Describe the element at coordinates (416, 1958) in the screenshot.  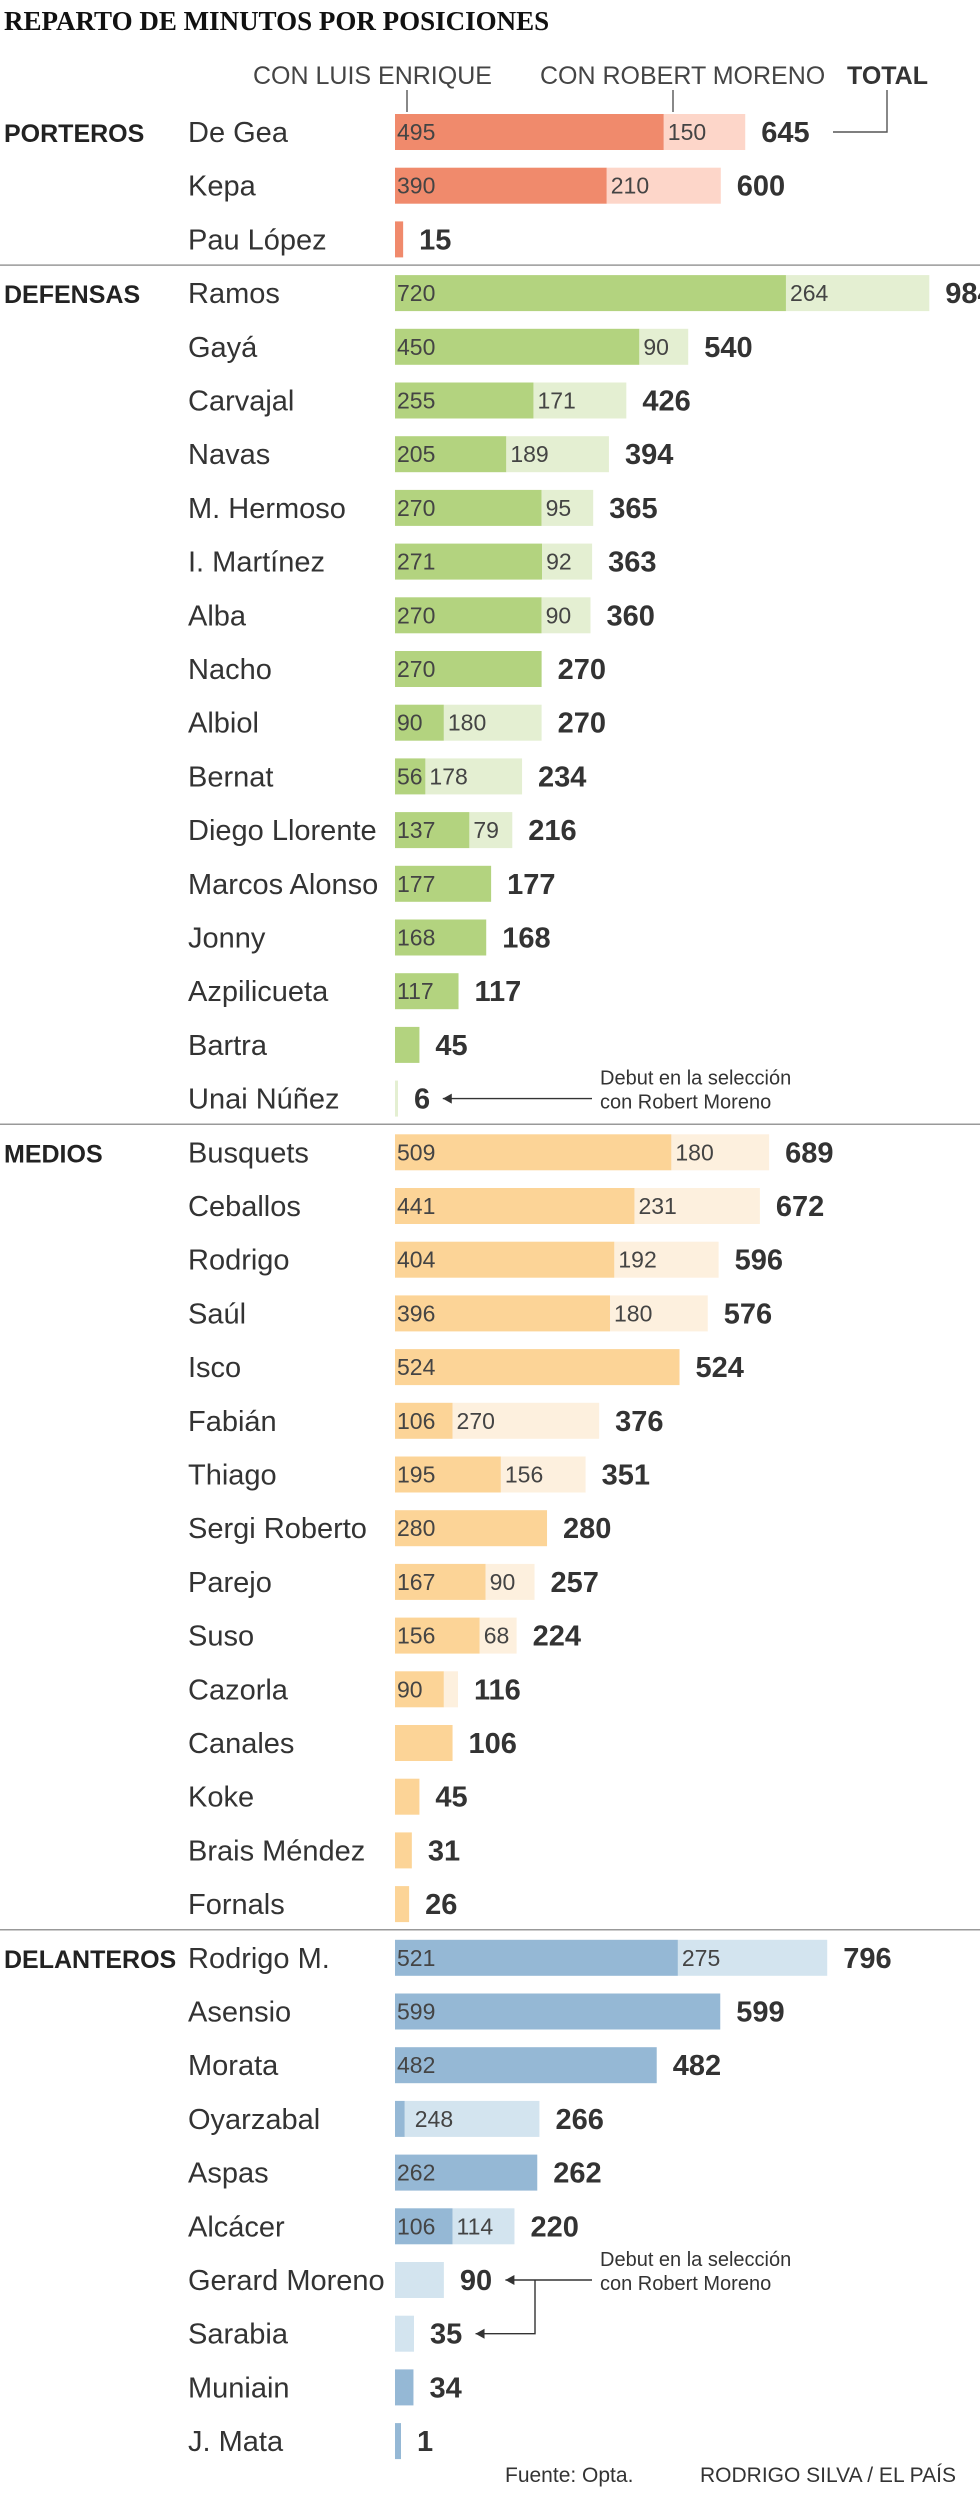
I see `label-le-rodrigo-m: 521` at that location.